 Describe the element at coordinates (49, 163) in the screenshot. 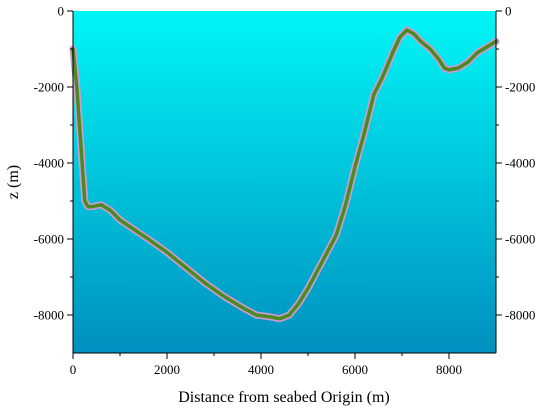

I see `y-tick-label-left: -4000` at that location.